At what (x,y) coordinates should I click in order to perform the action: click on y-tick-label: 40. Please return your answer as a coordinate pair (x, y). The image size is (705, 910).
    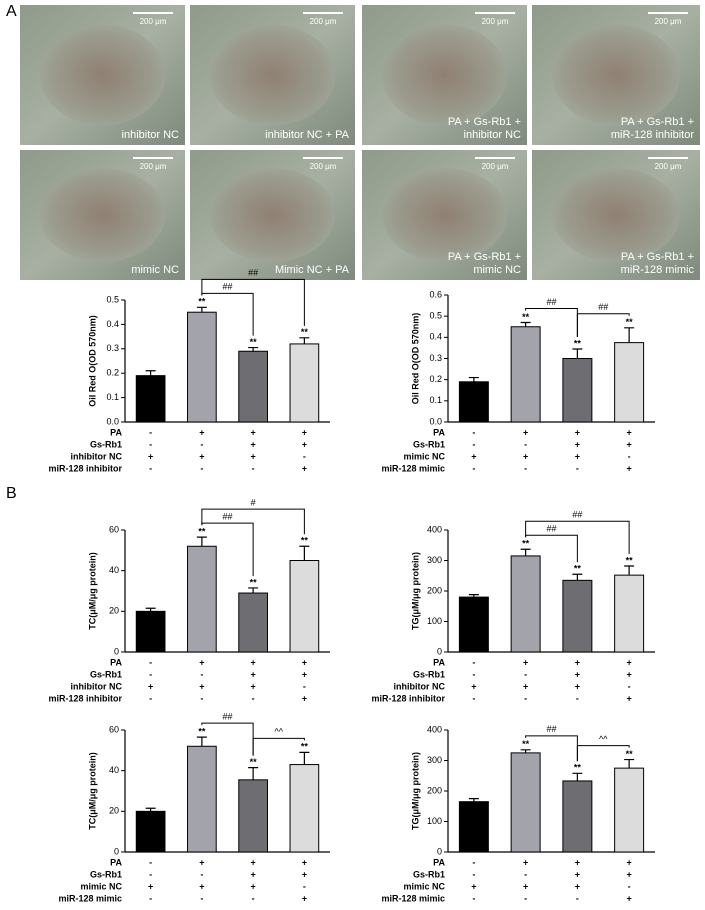
    Looking at the image, I should click on (114, 570).